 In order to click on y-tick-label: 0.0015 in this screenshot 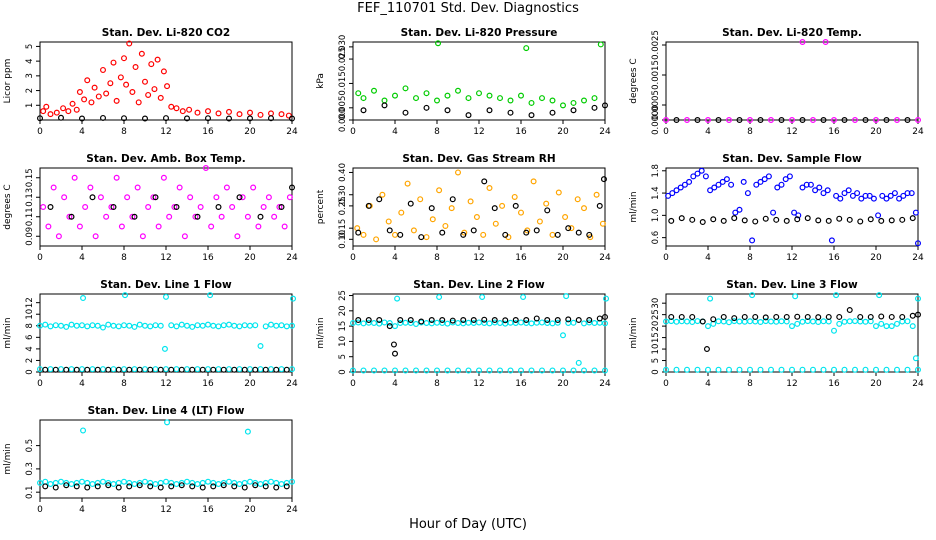, I will do `click(656, 75)`.